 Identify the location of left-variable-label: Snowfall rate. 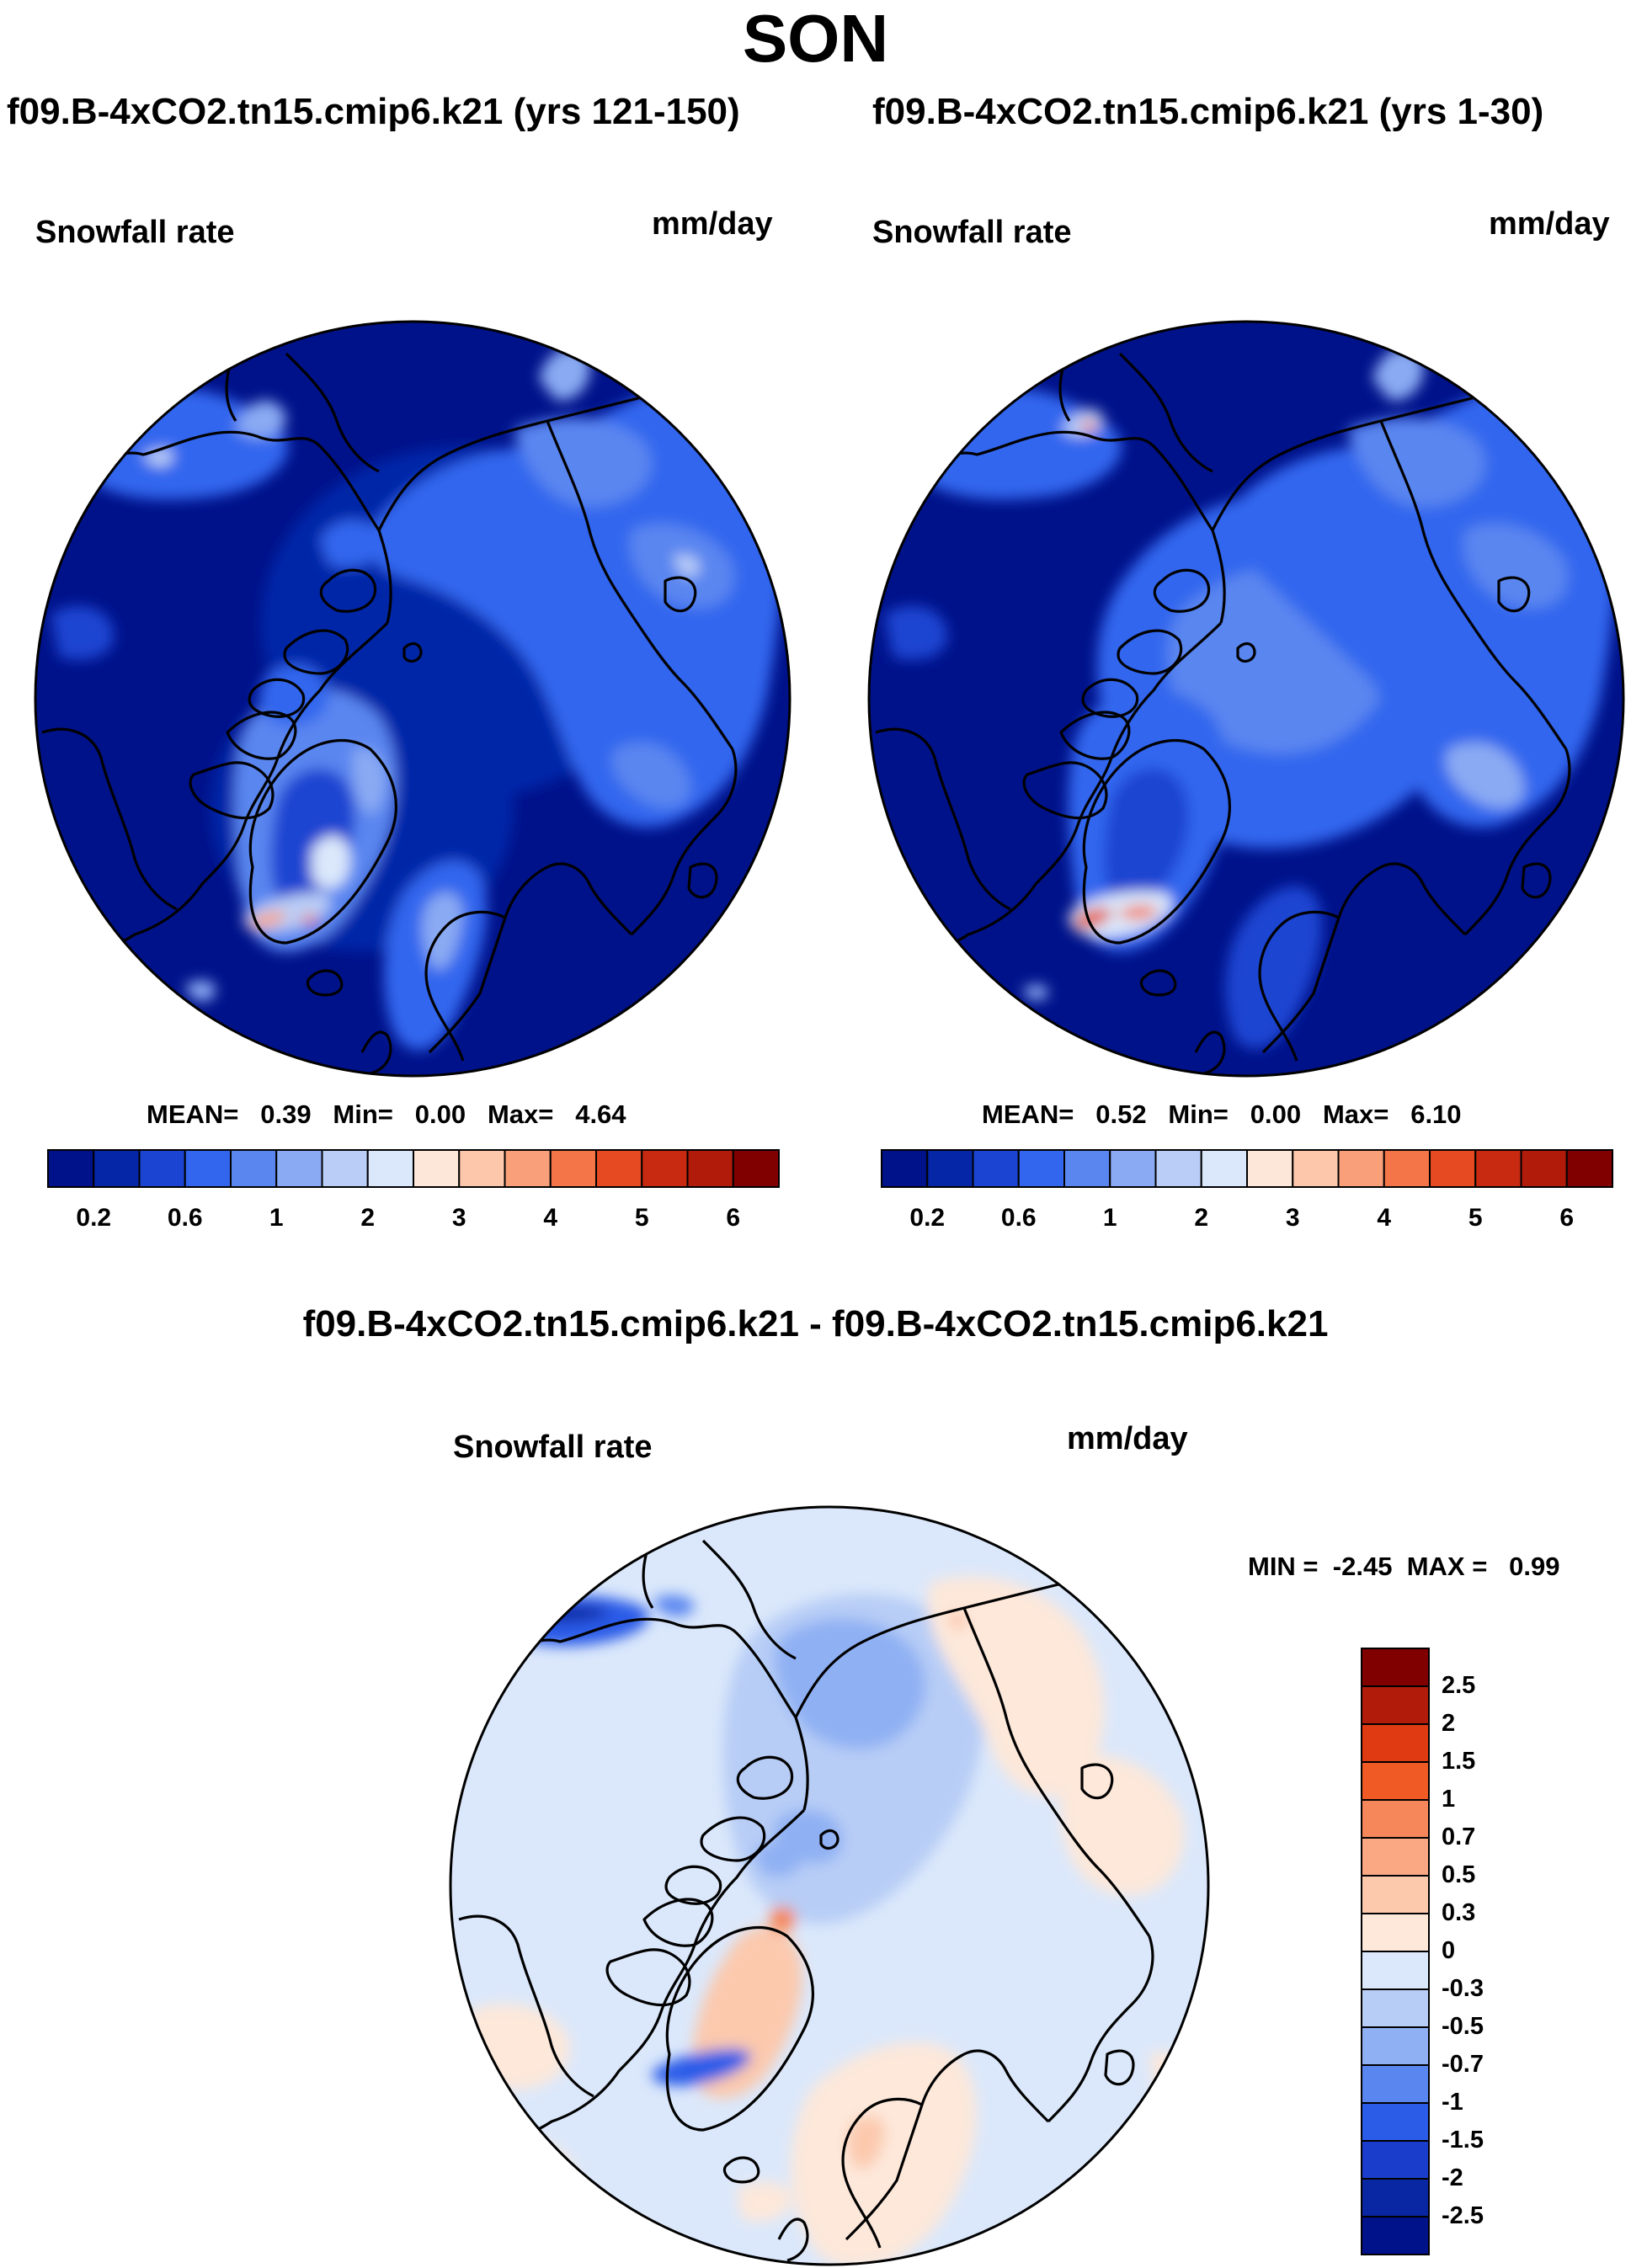
(135, 233).